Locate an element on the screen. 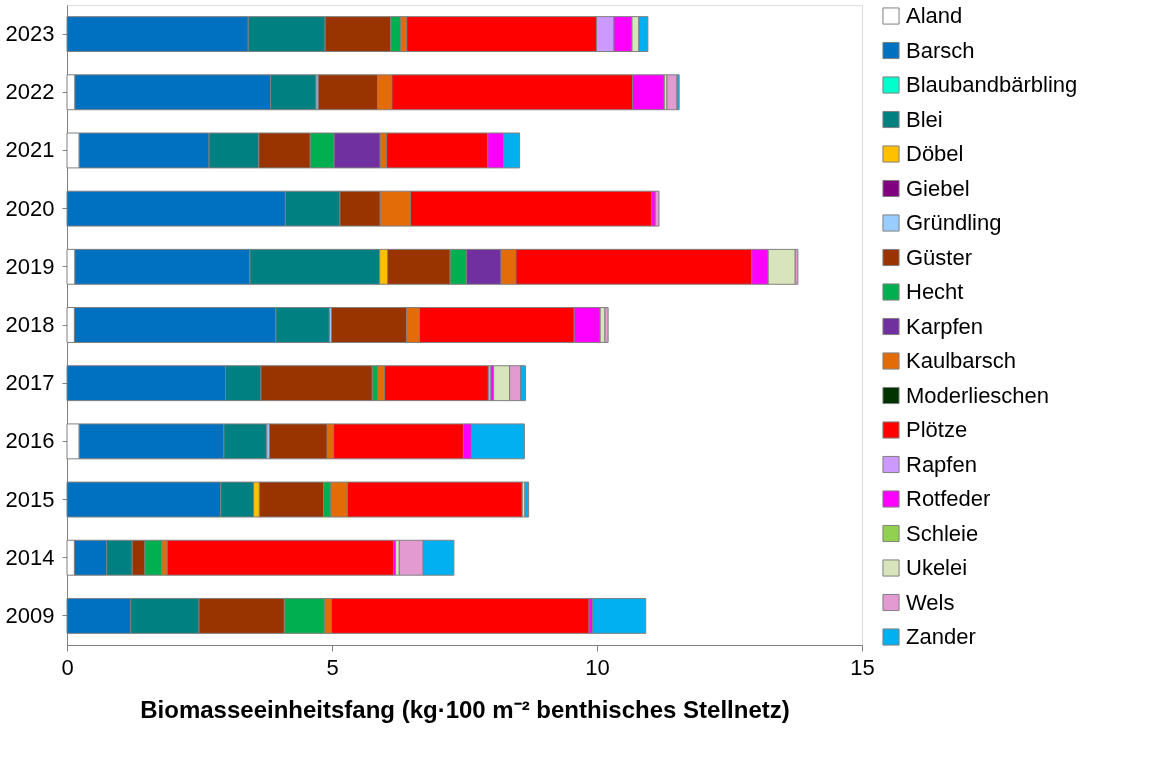  x-tick-label: 10 is located at coordinates (597, 667).